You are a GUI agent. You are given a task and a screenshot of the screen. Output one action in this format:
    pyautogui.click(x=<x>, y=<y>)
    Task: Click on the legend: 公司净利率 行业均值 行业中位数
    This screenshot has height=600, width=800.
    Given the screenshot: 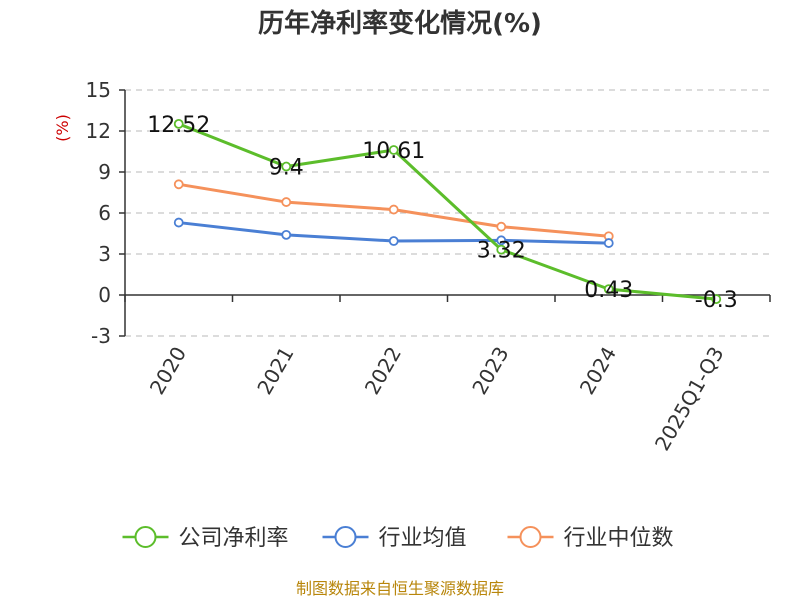 What is the action you would take?
    pyautogui.click(x=398, y=538)
    